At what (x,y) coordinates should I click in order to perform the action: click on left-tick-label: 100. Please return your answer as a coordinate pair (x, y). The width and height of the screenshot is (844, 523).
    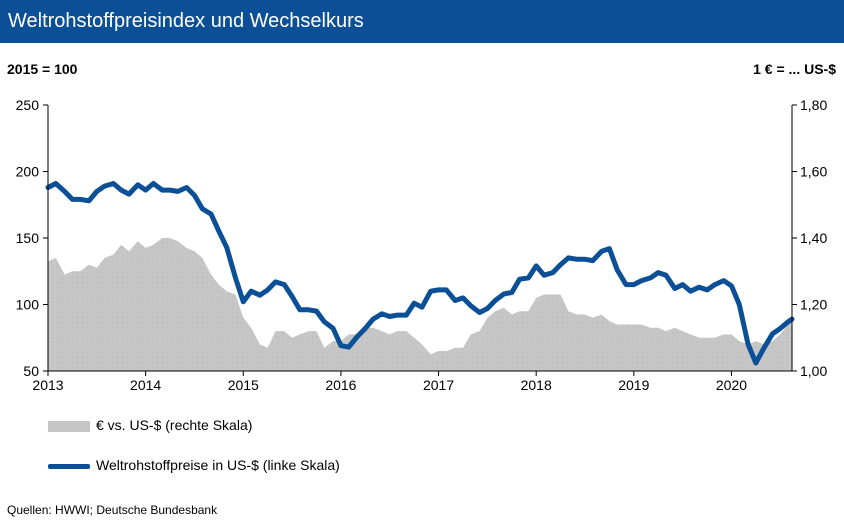
    Looking at the image, I should click on (28, 305).